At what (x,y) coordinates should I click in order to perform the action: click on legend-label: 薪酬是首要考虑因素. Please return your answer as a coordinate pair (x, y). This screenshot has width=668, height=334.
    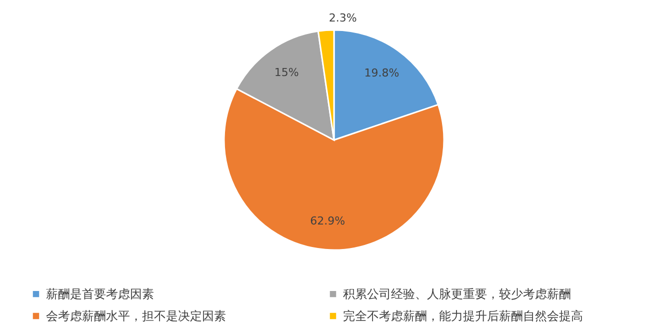
    Looking at the image, I should click on (100, 294).